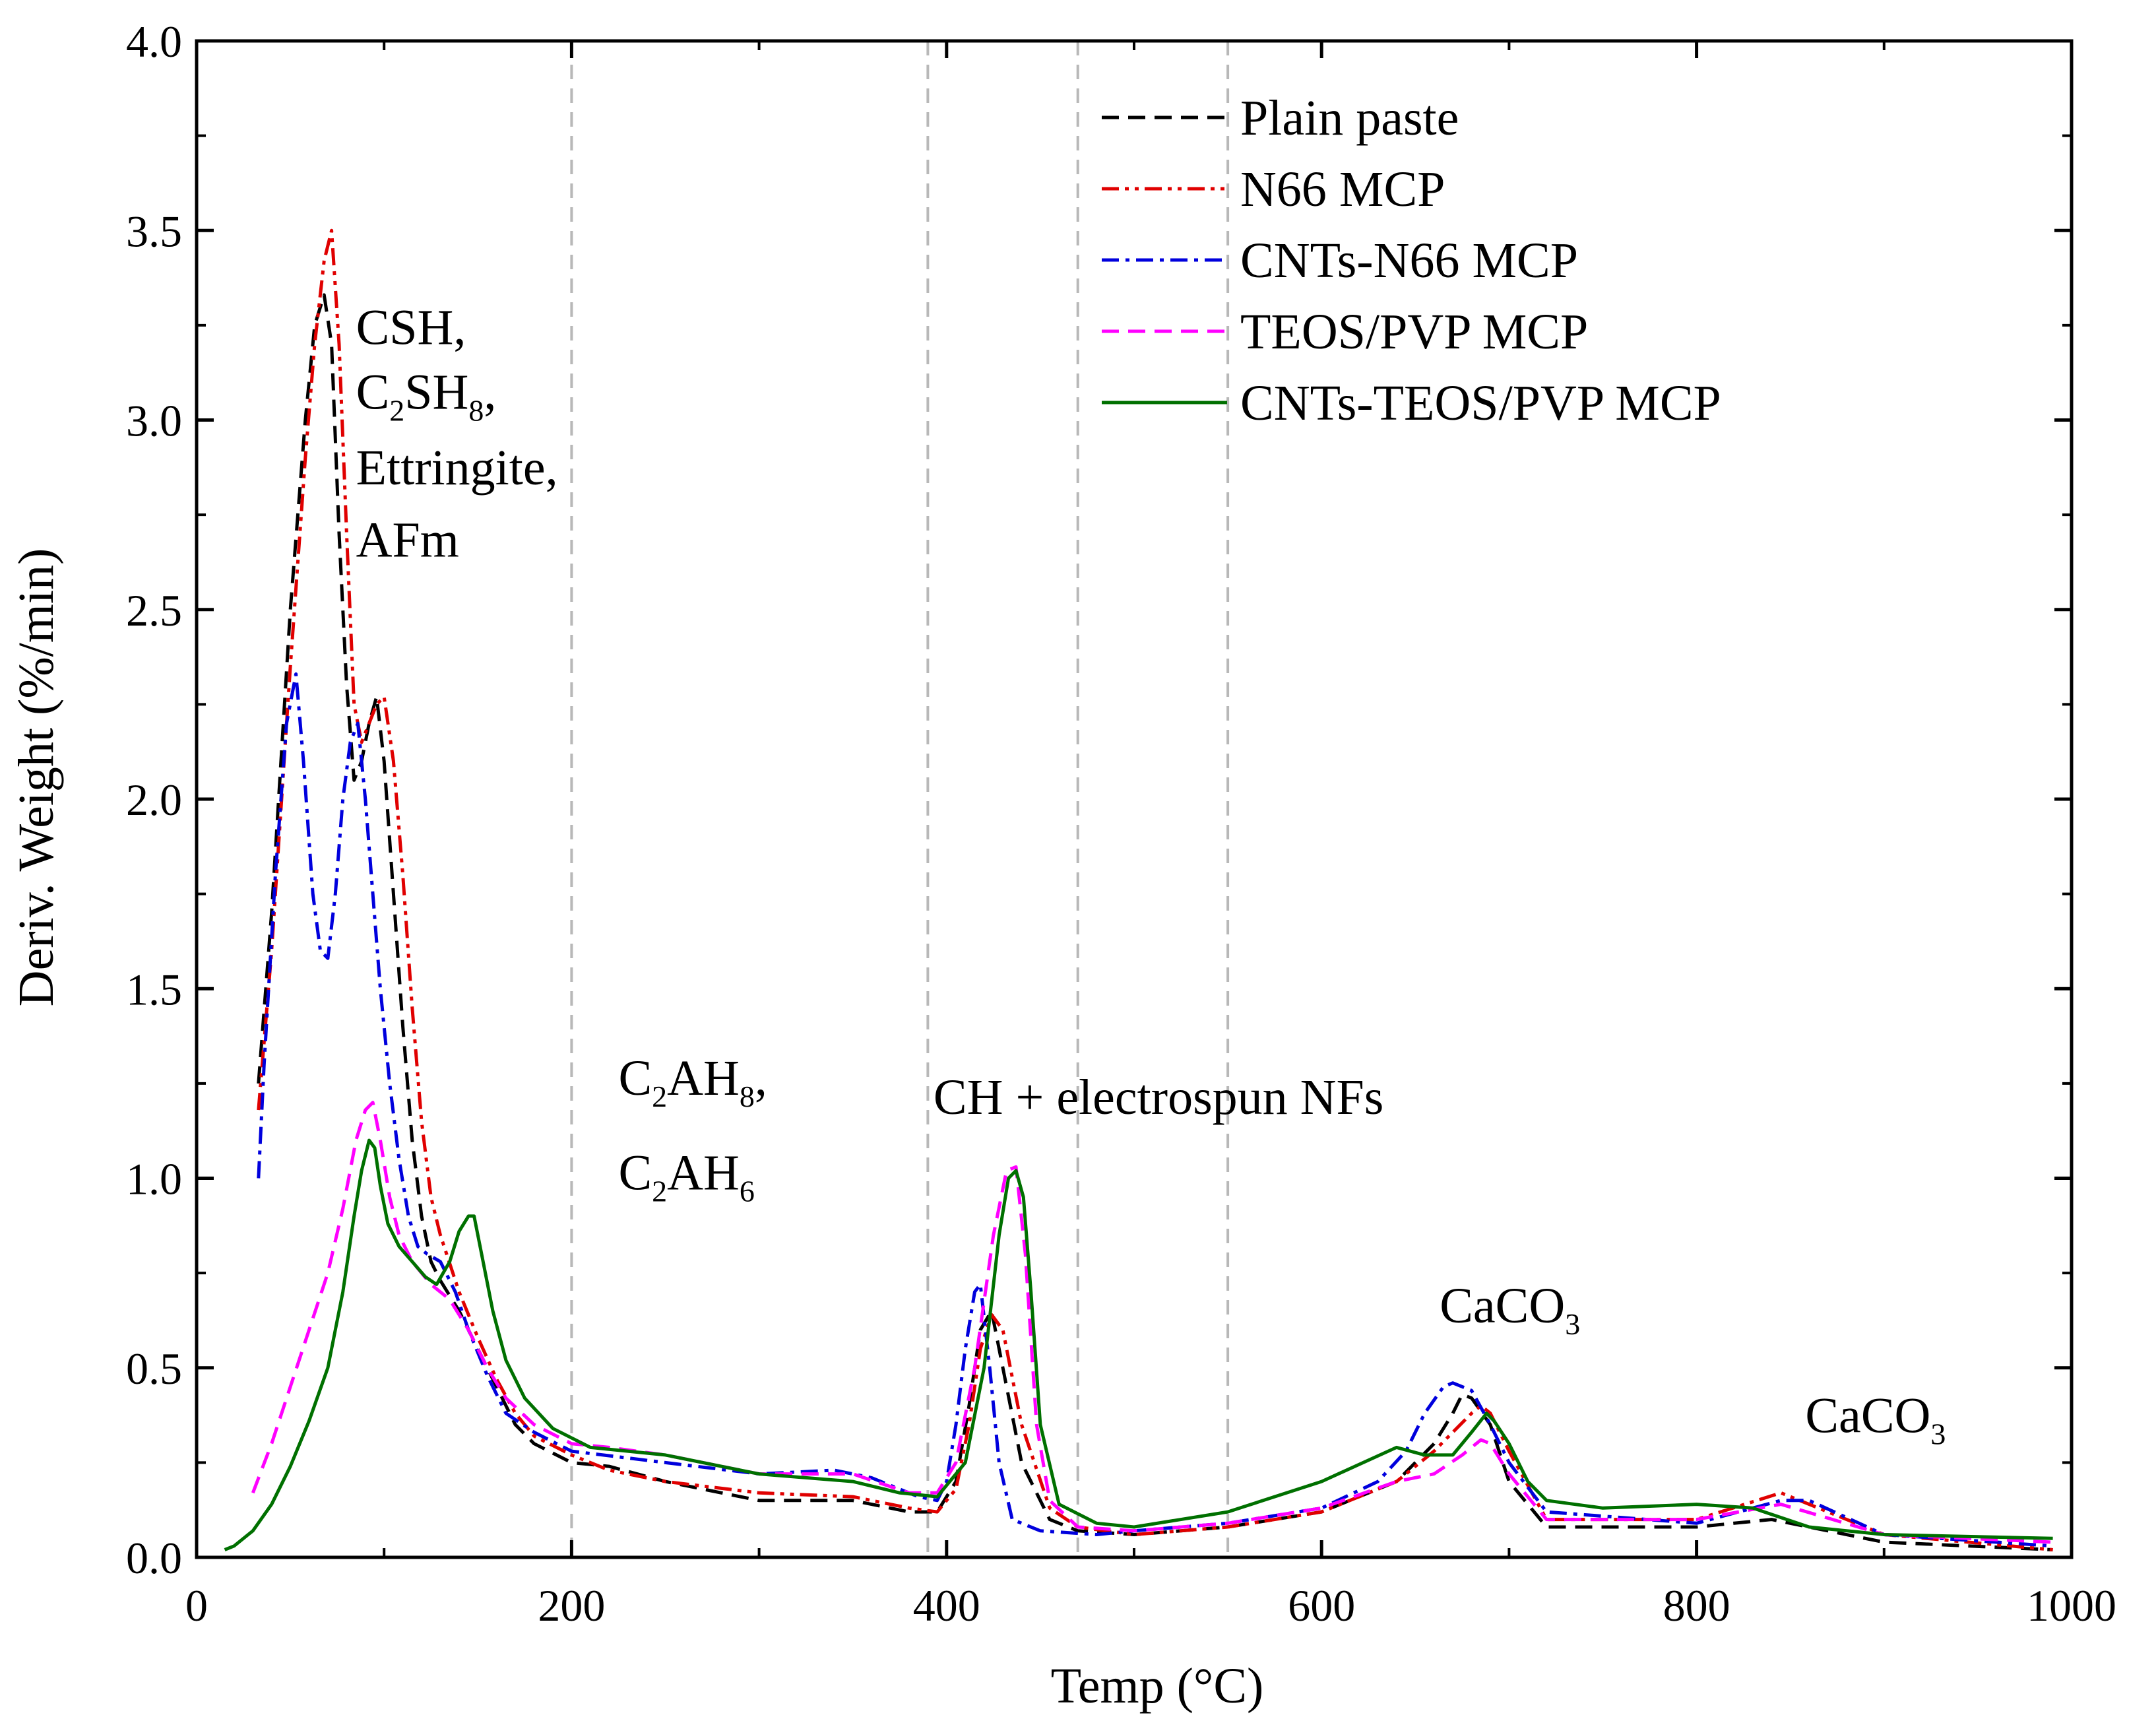 Image resolution: width=2156 pixels, height=1721 pixels. Describe the element at coordinates (572, 1606) in the screenshot. I see `x-tick-label: 200` at that location.